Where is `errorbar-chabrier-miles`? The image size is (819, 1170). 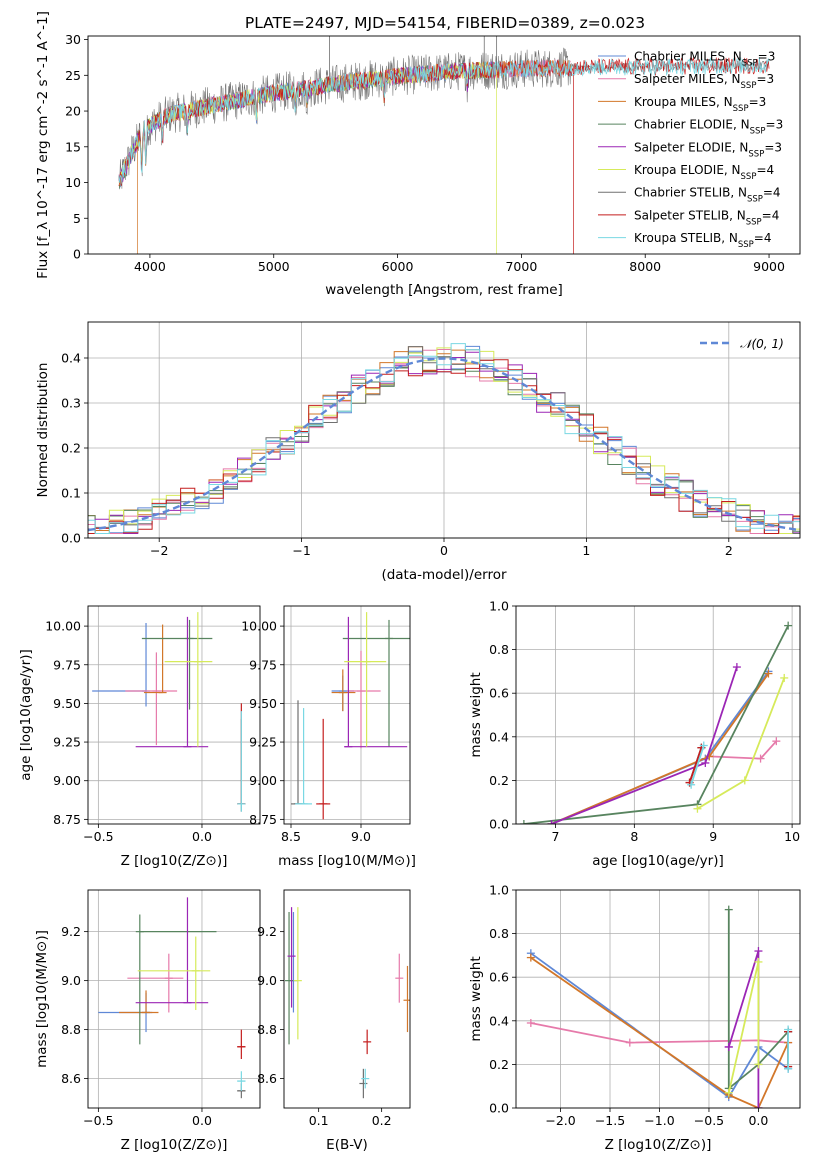 errorbar-chabrier-miles is located at coordinates (293, 962).